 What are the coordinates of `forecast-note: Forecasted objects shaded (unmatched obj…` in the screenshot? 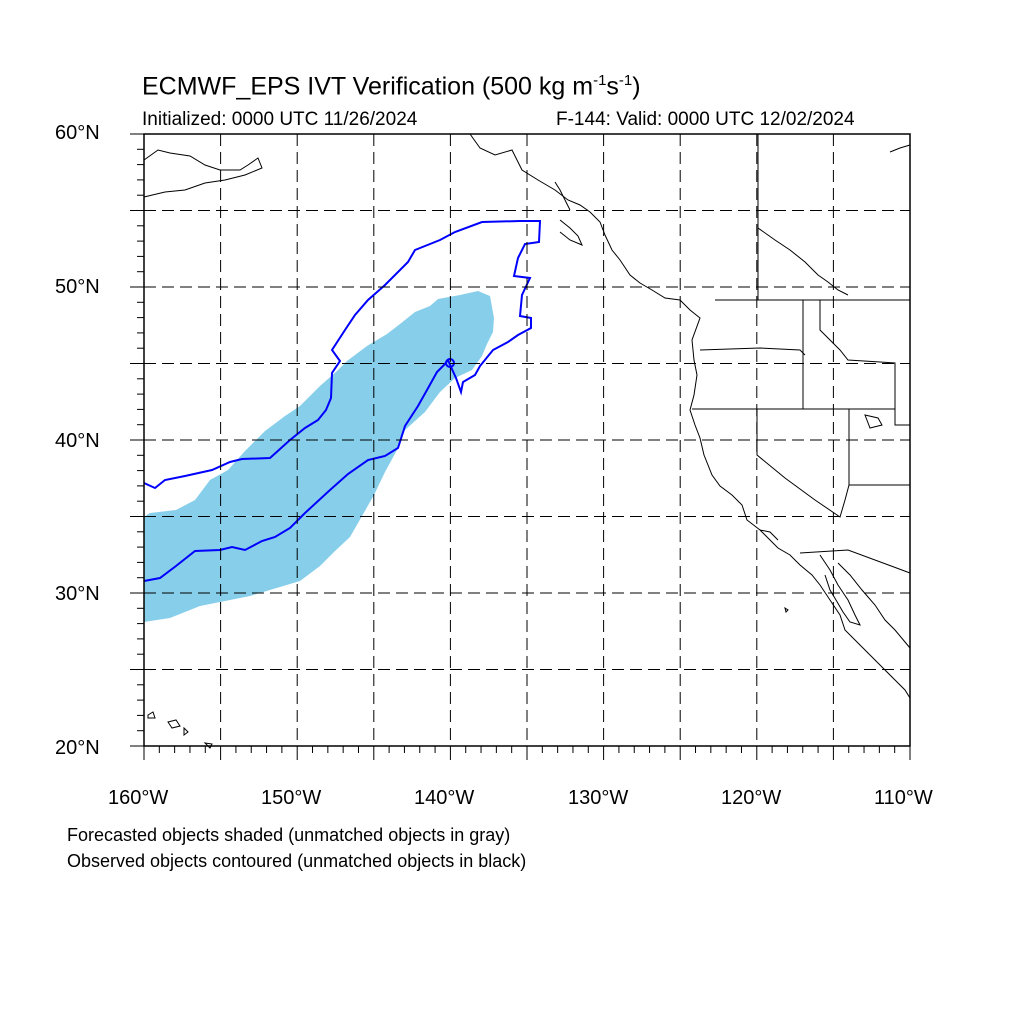 It's located at (289, 835).